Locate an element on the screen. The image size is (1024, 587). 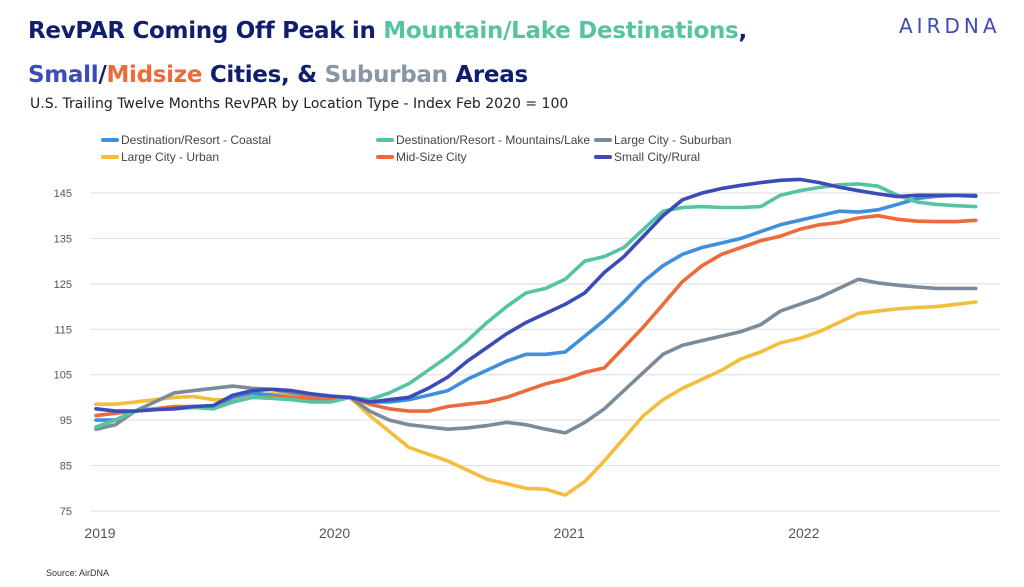
y-tick-label: 115 is located at coordinates (63, 330).